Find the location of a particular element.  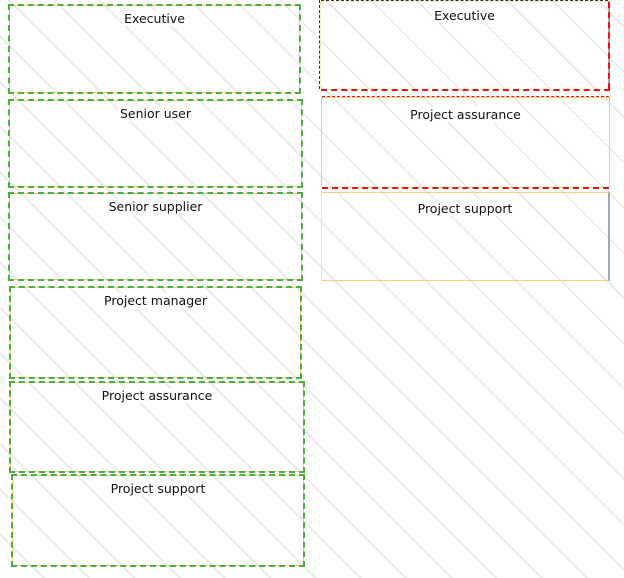

box-label: Project manager is located at coordinates (155, 300).